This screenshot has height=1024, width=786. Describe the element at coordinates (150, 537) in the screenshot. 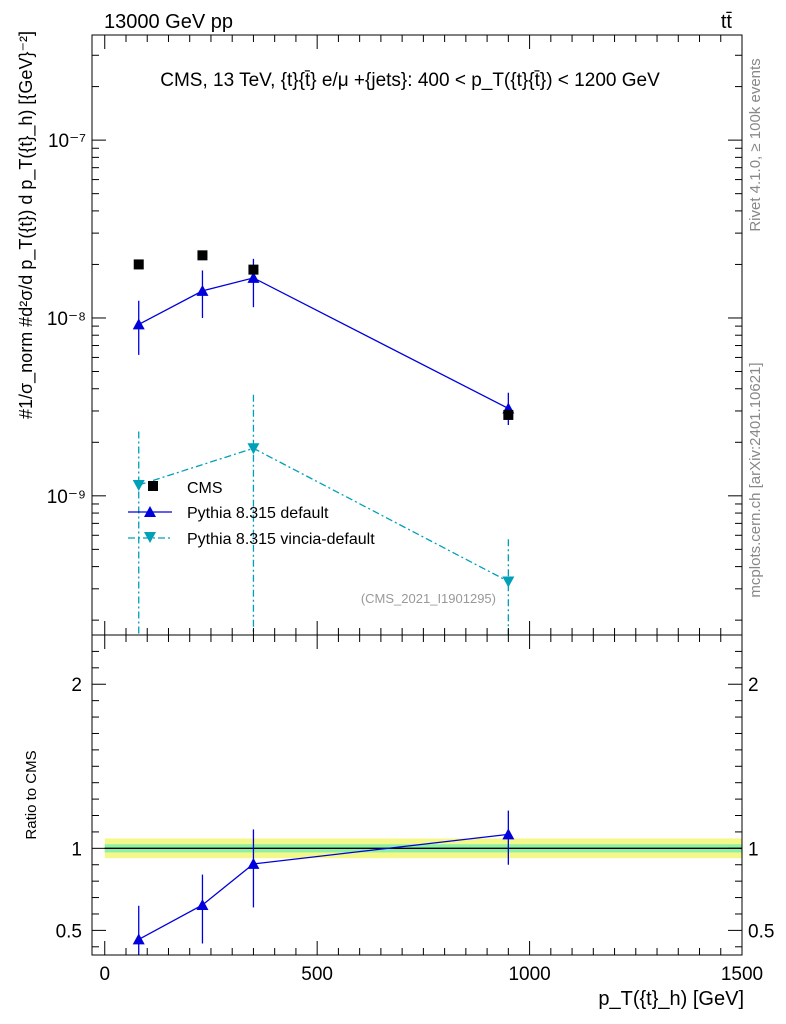

I see `legend-vincia-marker` at that location.